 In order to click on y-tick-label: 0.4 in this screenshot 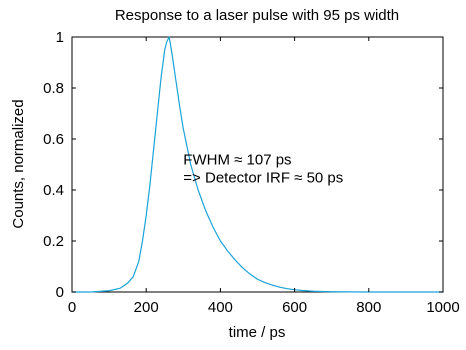, I will do `click(53, 190)`.